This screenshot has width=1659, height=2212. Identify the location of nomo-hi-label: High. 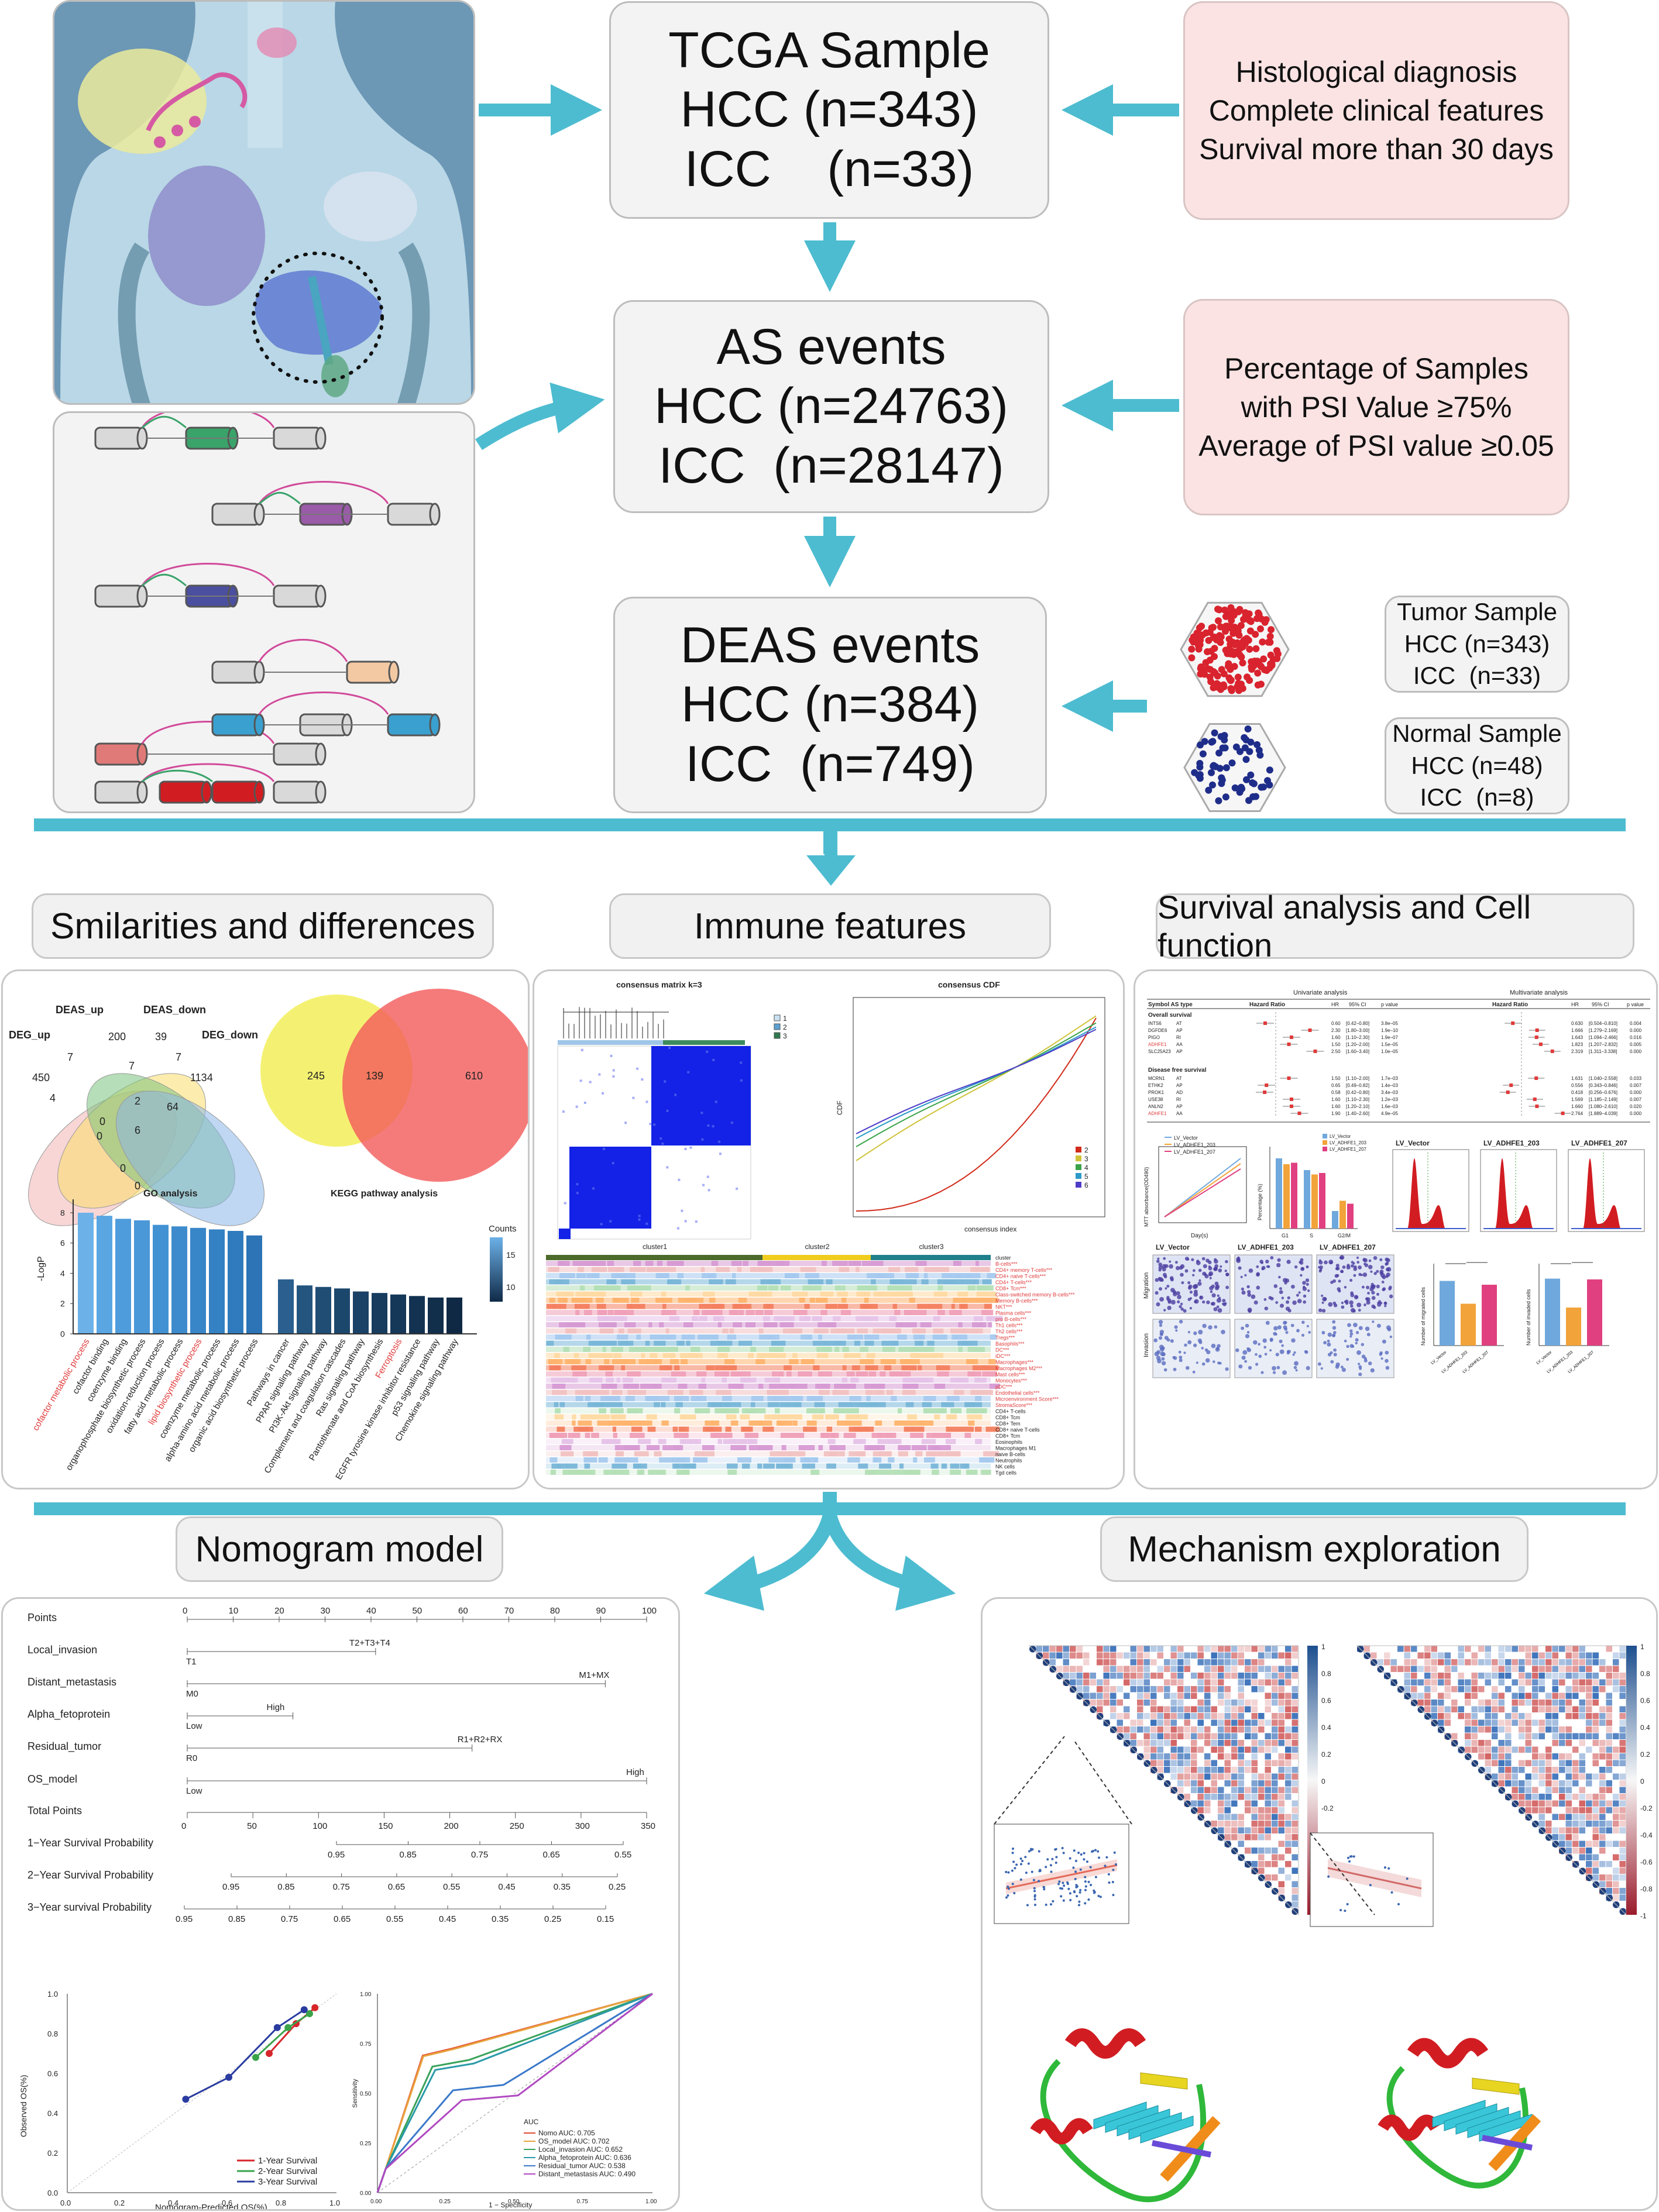
(635, 1772).